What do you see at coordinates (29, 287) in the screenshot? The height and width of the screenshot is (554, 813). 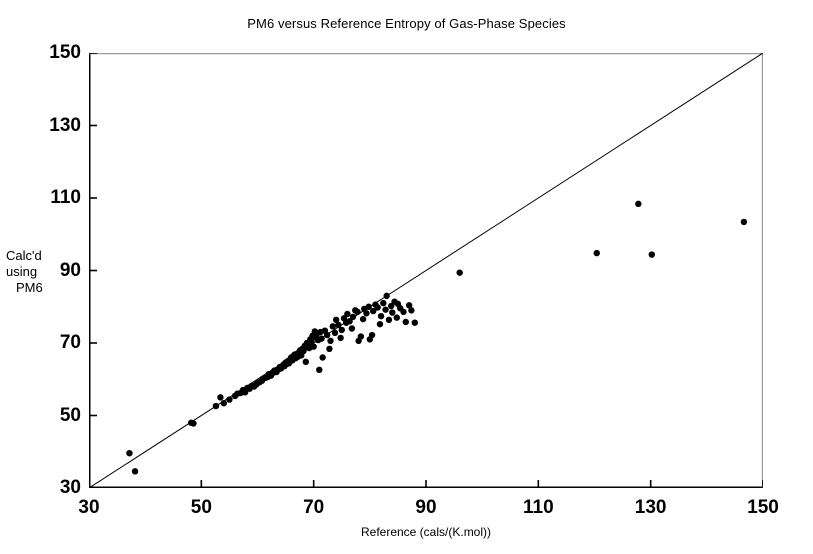 I see `y-axis-label-line-3: PM6` at bounding box center [29, 287].